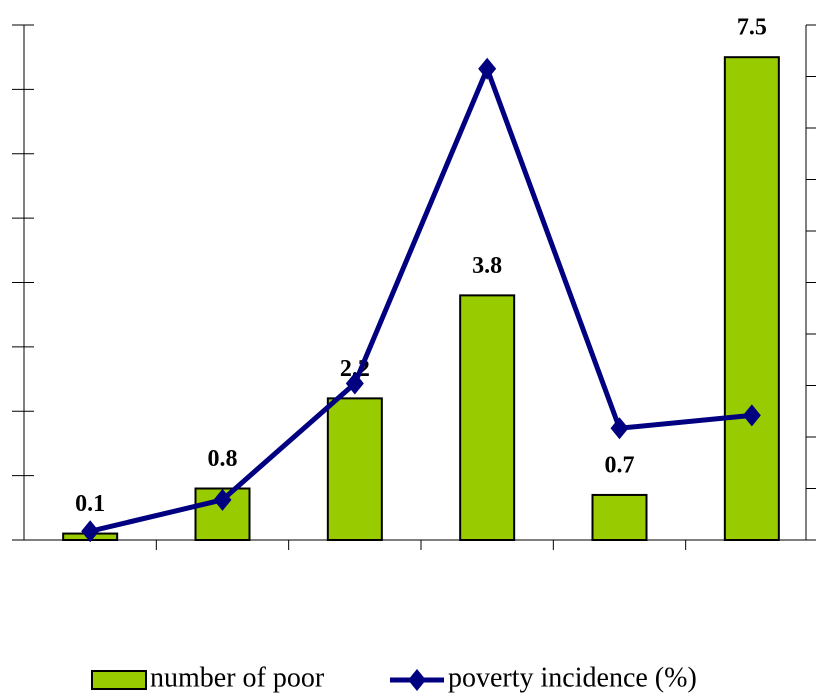 The image size is (820, 698). Describe the element at coordinates (237, 677) in the screenshot. I see `legend-label: number of poor` at that location.